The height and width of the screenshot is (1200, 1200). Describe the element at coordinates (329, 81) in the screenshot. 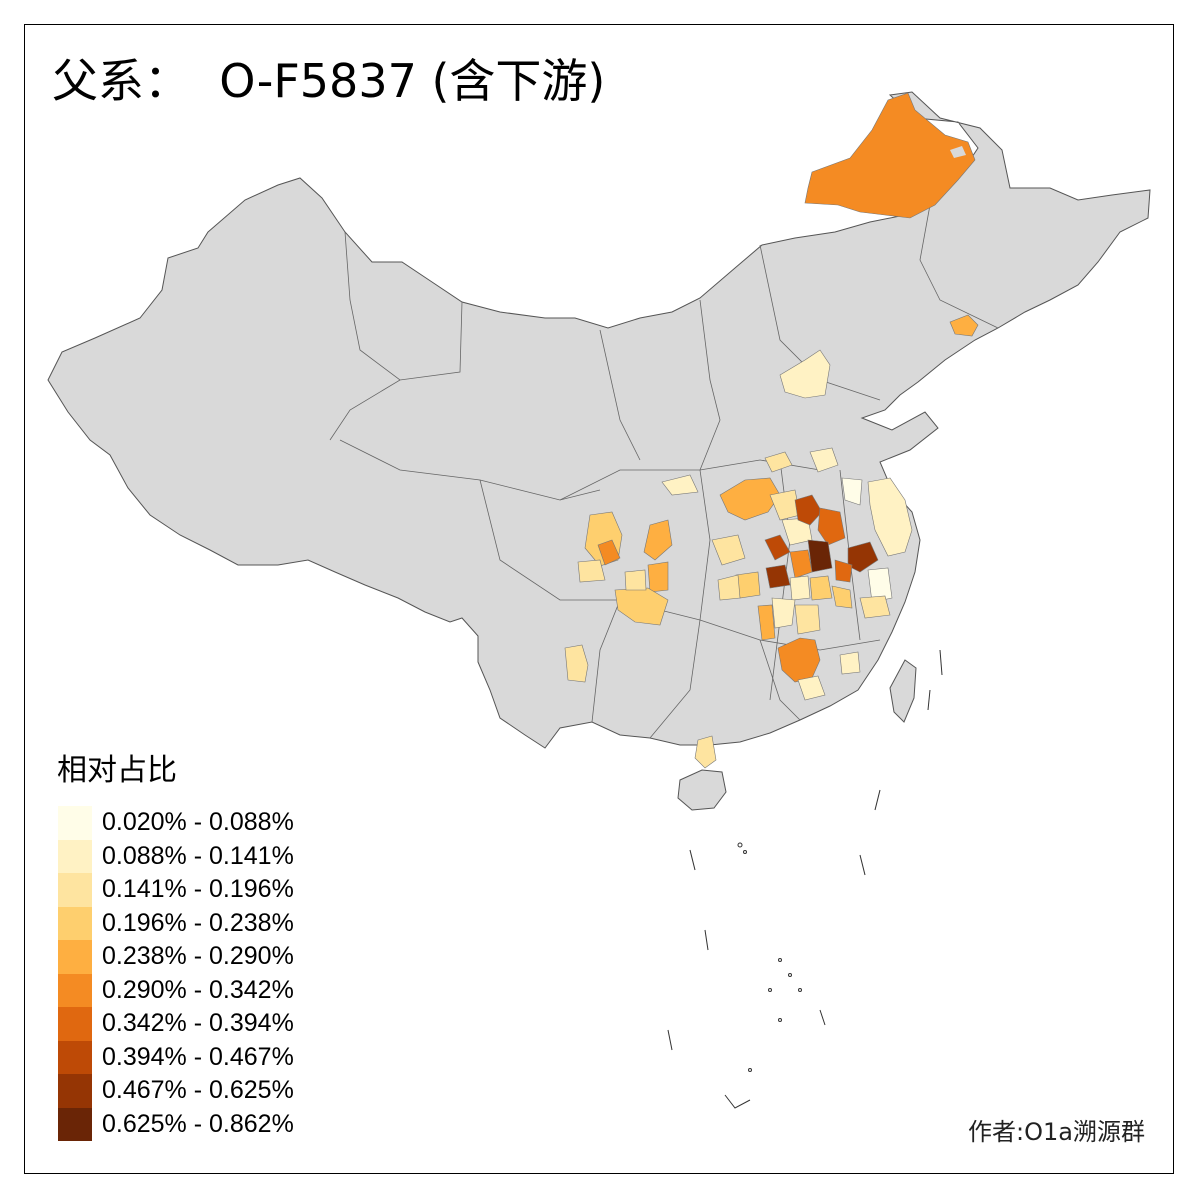

I see `map-title: 父系： O-F5837 (含下游)` at that location.